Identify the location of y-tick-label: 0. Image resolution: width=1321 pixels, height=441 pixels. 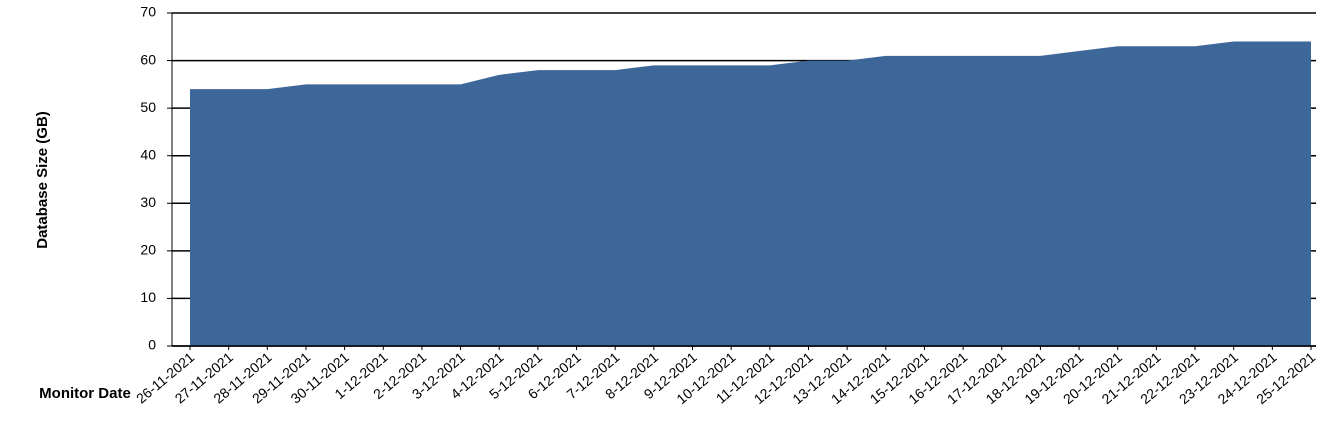
(152, 345).